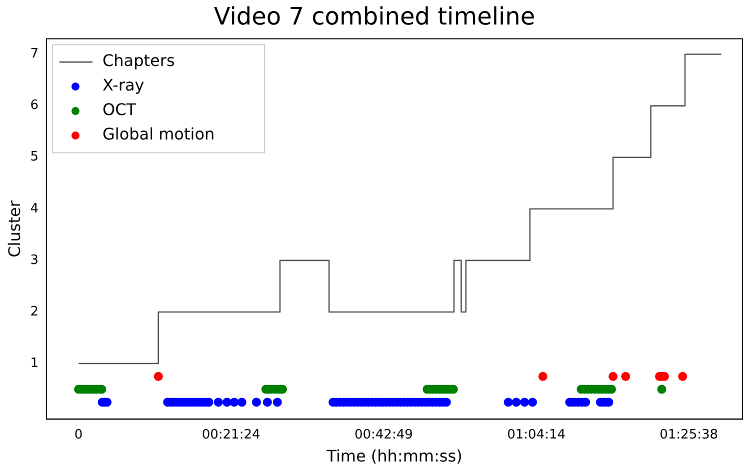 The height and width of the screenshot is (469, 747). What do you see at coordinates (34, 363) in the screenshot?
I see `y-tick-label: 1` at bounding box center [34, 363].